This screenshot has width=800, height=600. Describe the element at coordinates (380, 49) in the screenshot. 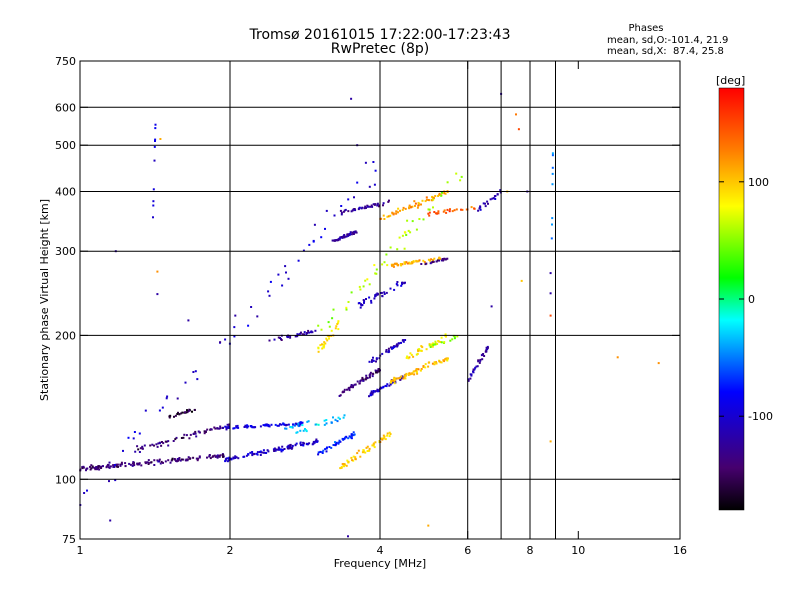

I see `chart-subtitle: RwPretec (8p)` at that location.